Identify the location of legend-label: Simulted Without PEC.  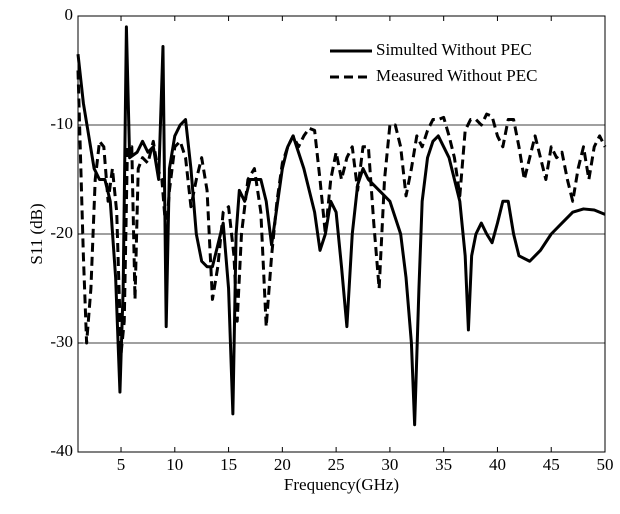
(454, 49).